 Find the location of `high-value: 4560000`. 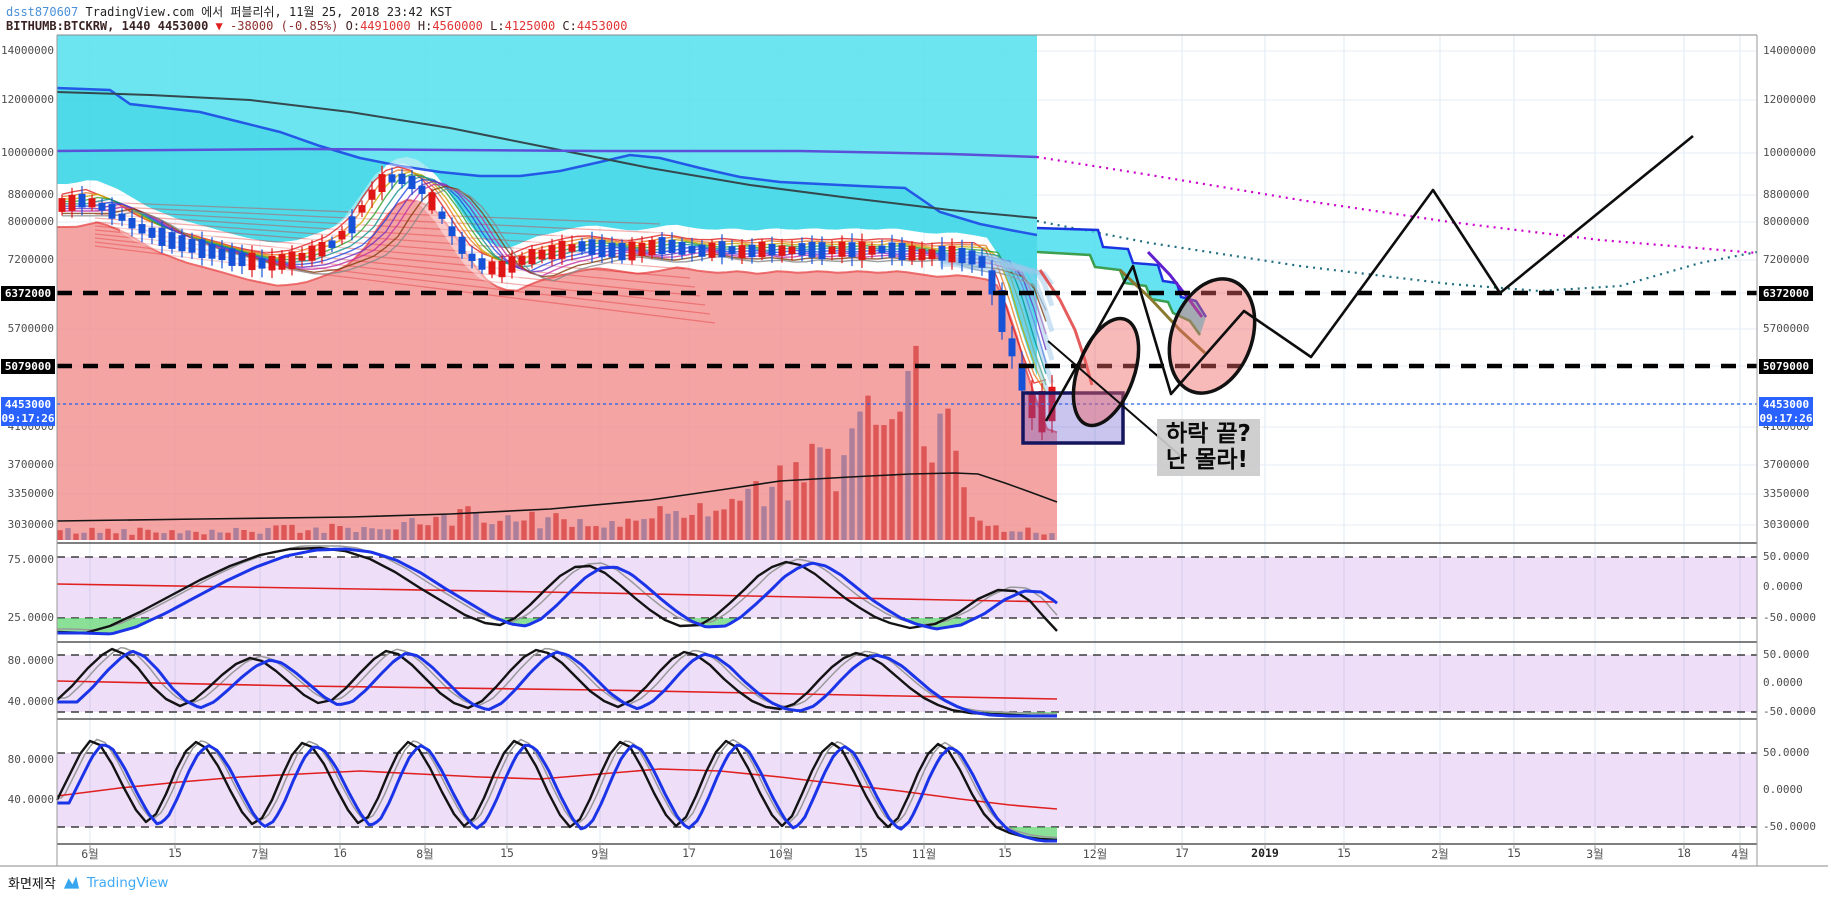

high-value: 4560000 is located at coordinates (457, 26).